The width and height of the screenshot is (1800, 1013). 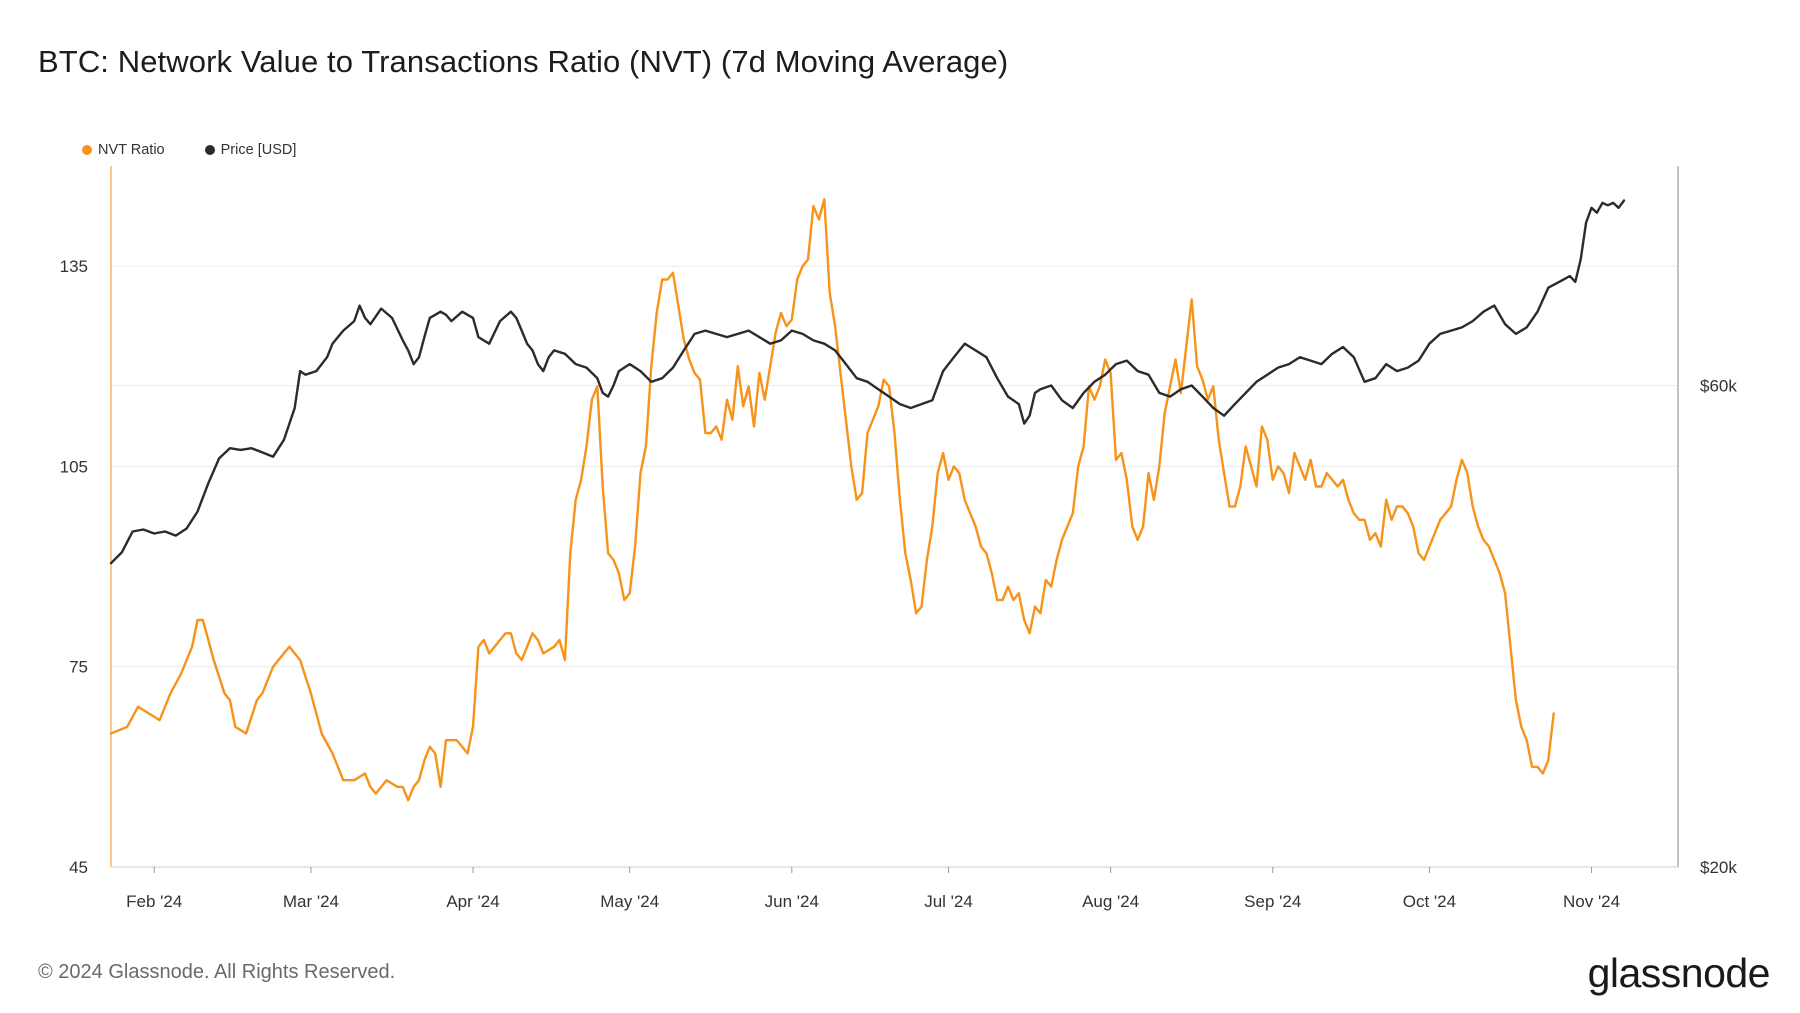 I want to click on x-tick-label: Sep '24, so click(x=1272, y=901).